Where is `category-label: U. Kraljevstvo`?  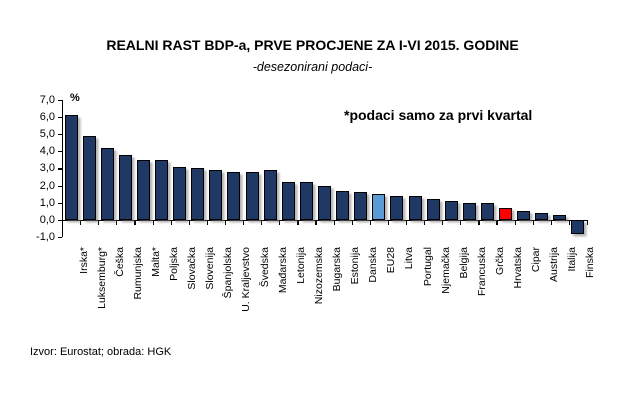
category-label: U. Kraljevstvo is located at coordinates (246, 279).